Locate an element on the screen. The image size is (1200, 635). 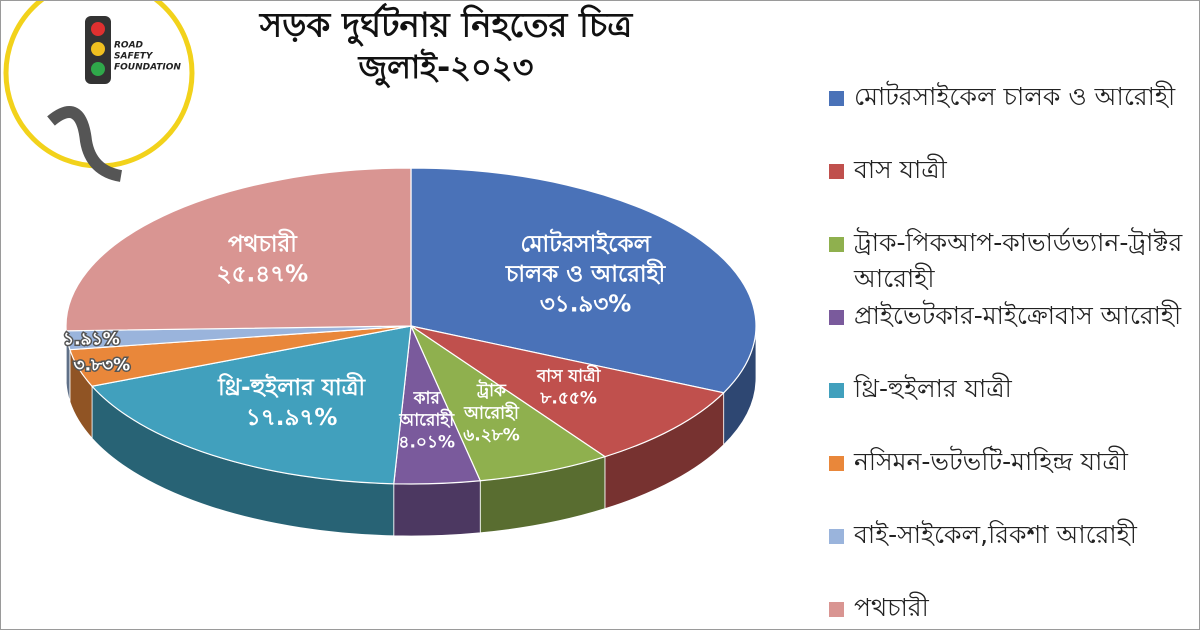
logo-green is located at coordinates (98, 69).